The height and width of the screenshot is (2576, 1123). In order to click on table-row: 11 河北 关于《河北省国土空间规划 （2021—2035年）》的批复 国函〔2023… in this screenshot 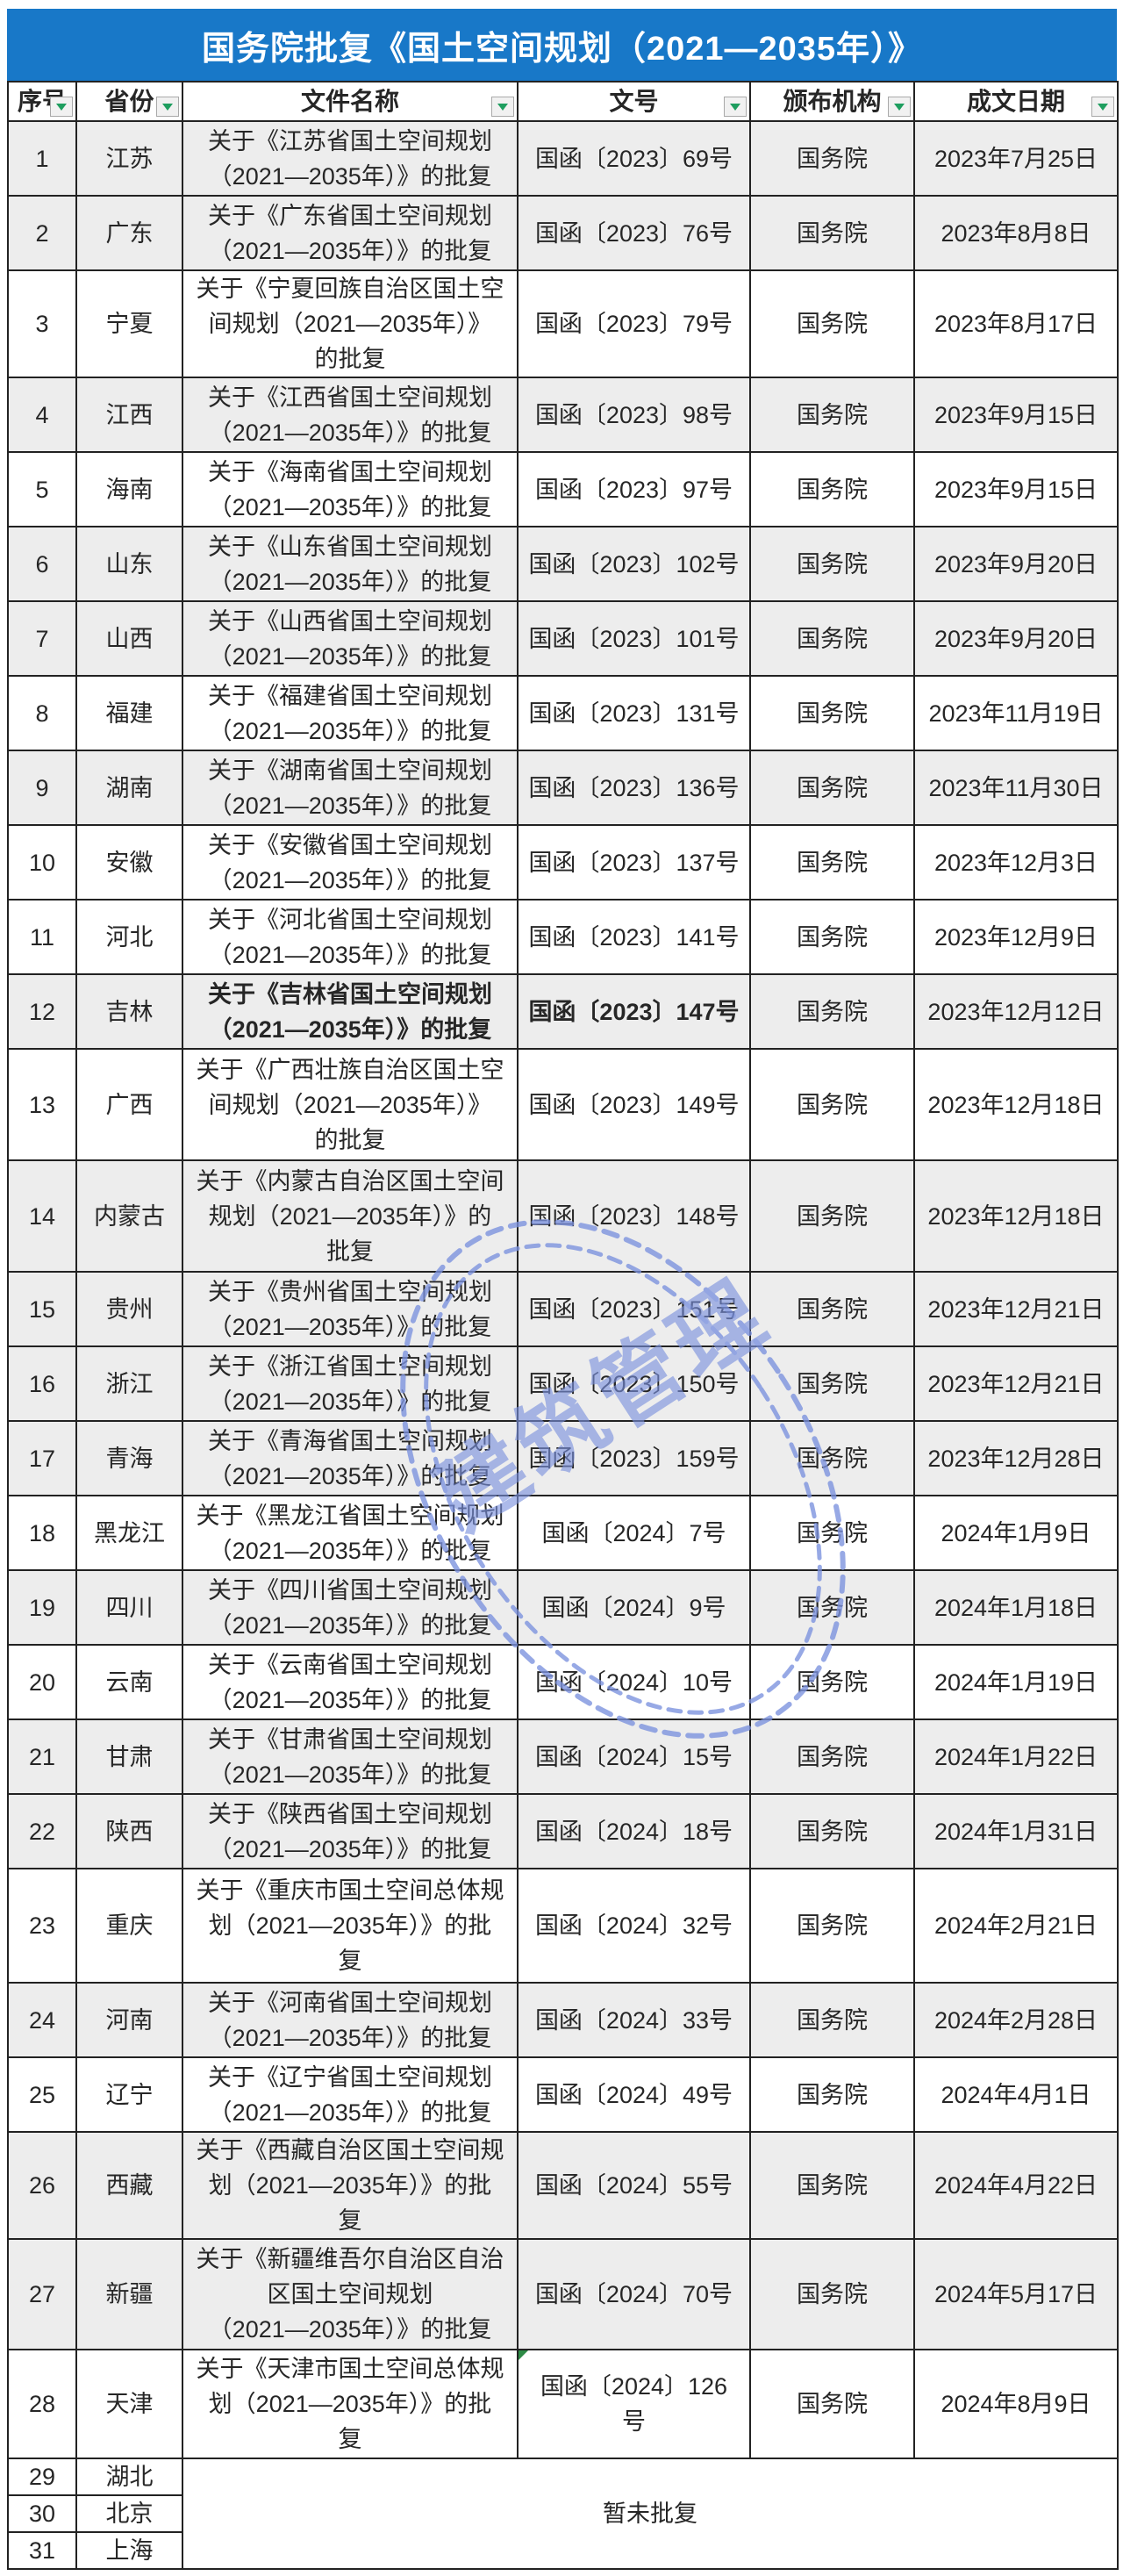, I will do `click(563, 937)`.